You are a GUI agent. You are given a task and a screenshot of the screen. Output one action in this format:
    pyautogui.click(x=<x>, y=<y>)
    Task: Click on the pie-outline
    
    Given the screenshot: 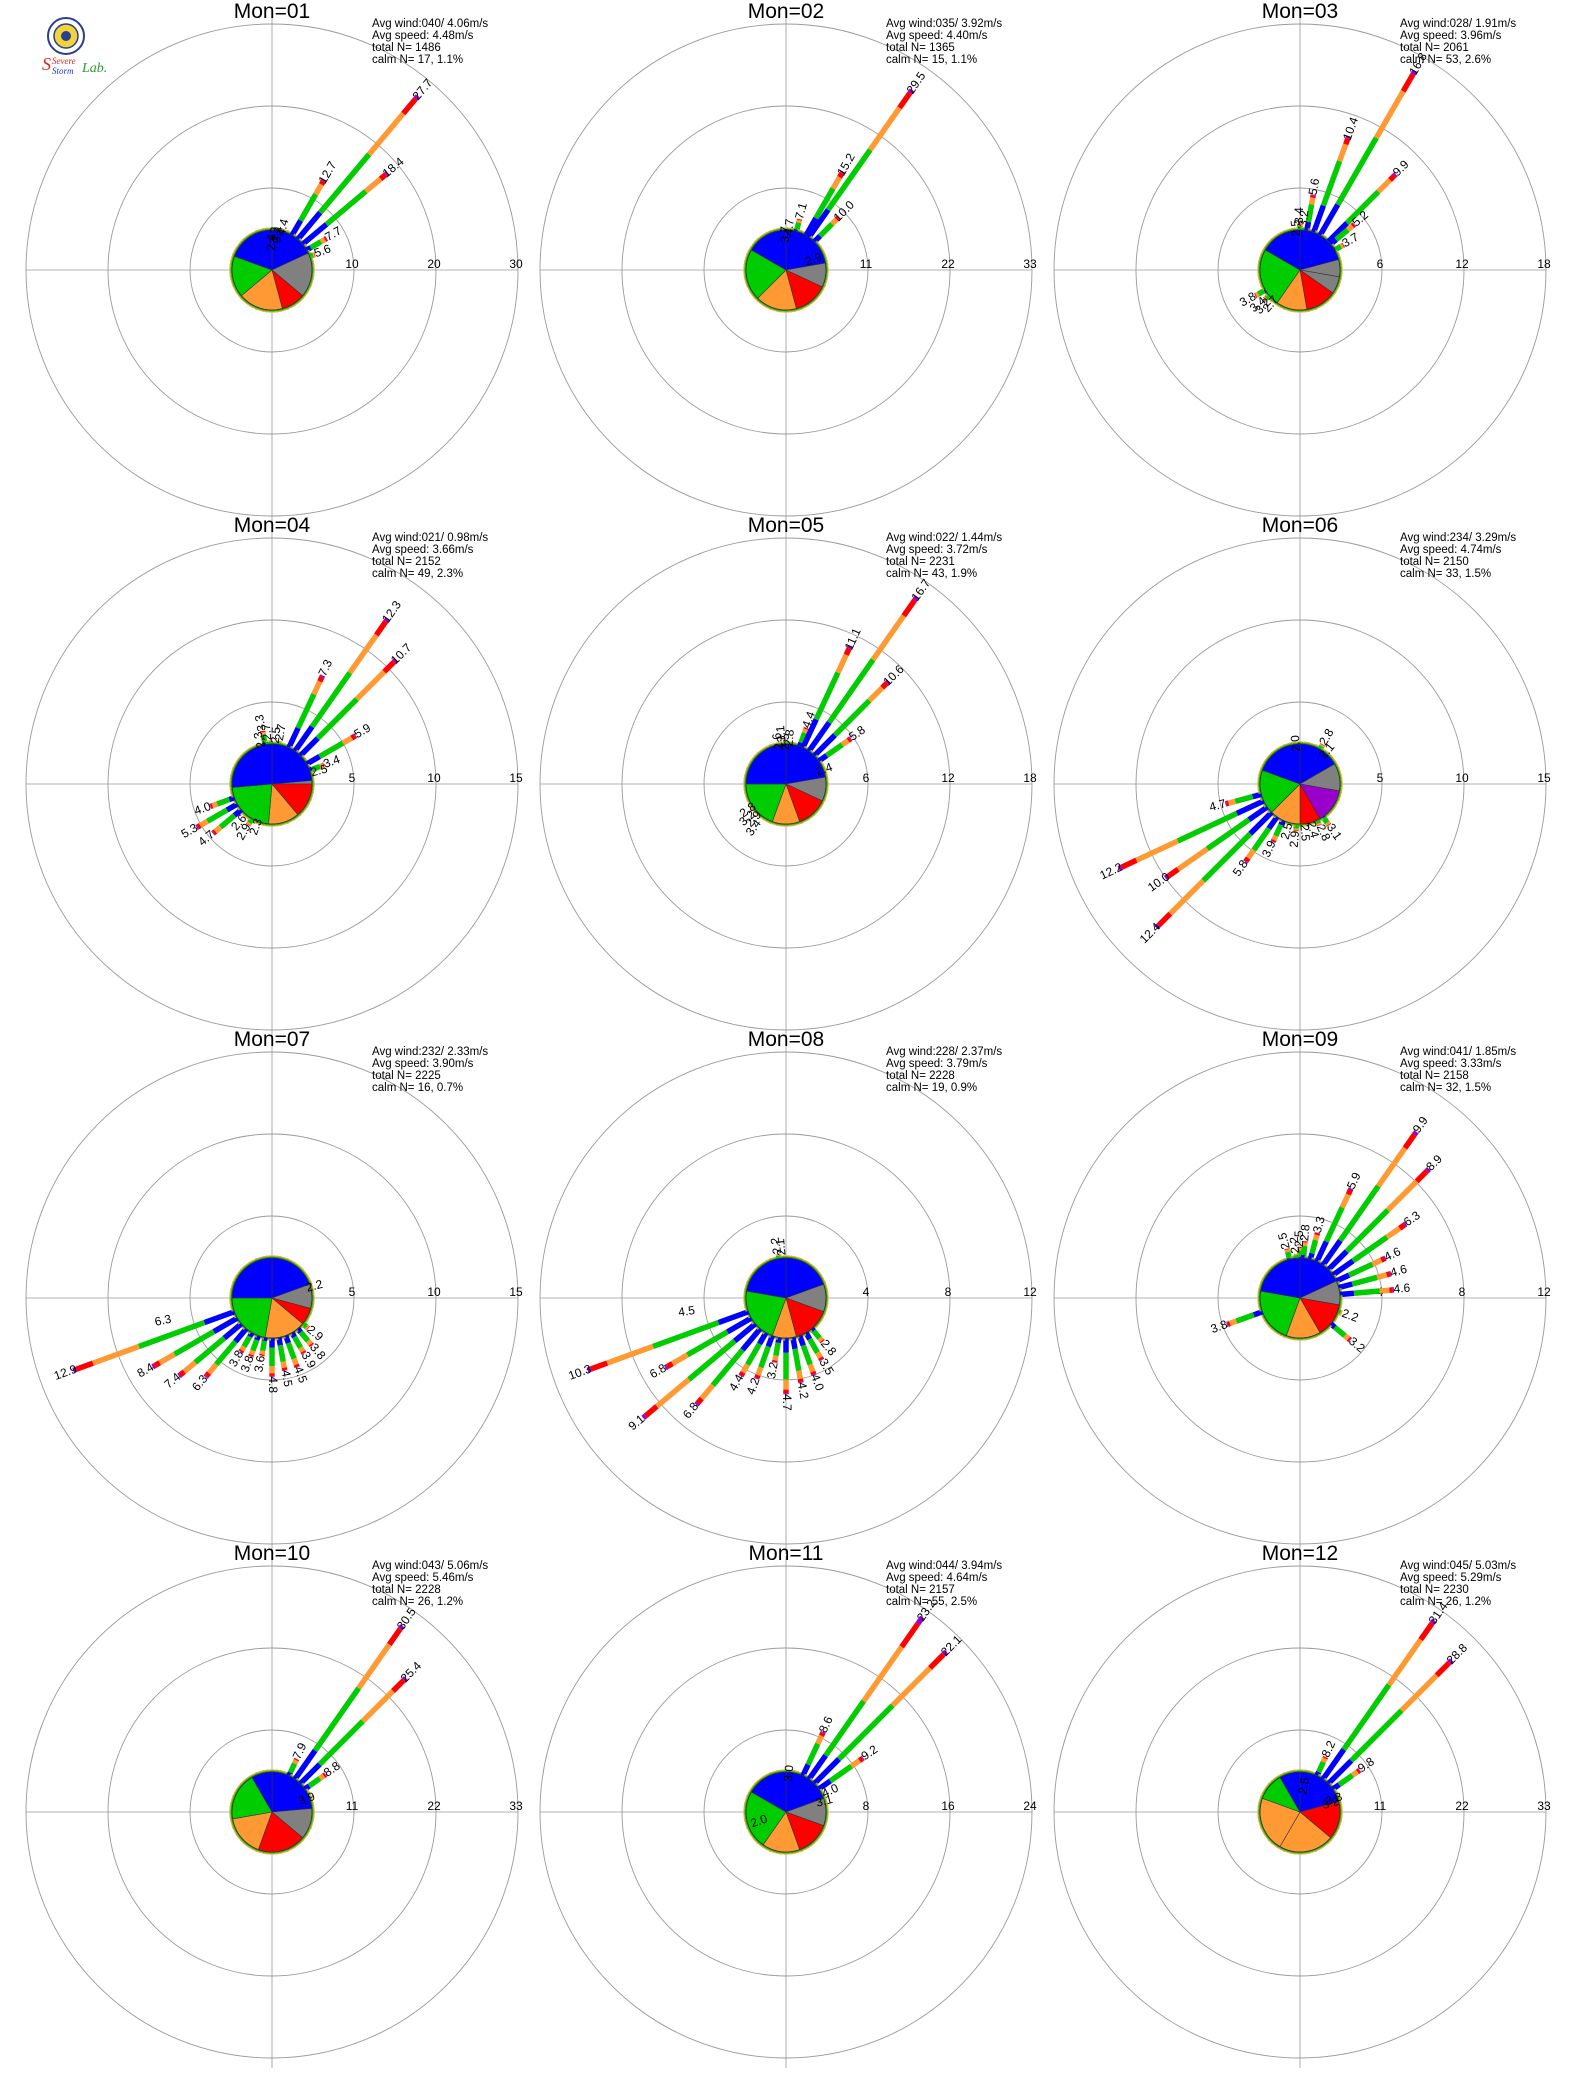 What is the action you would take?
    pyautogui.click(x=786, y=1298)
    